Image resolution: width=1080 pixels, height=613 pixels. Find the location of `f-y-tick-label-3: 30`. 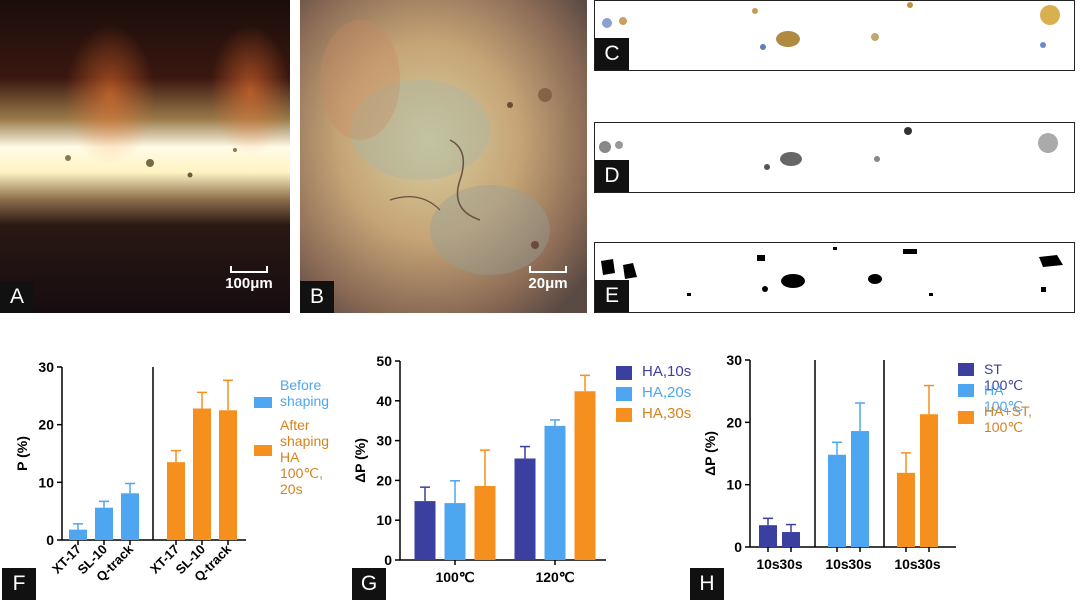

f-y-tick-label-3: 30 is located at coordinates (46, 367).